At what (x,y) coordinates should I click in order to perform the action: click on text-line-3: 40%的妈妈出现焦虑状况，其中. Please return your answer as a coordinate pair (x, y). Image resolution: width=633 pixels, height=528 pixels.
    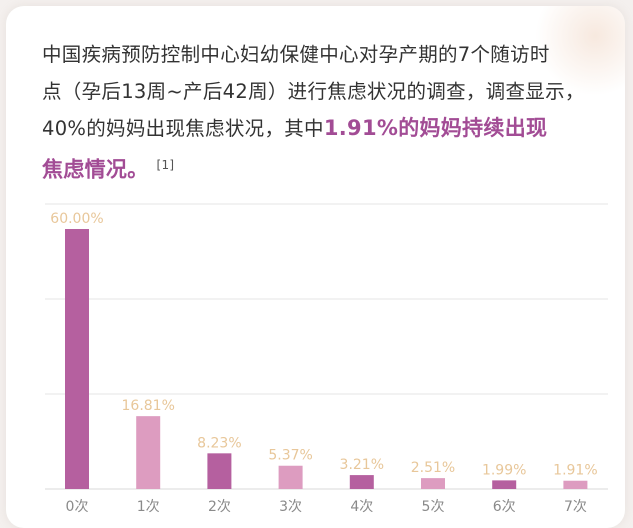
    Looking at the image, I should click on (183, 128).